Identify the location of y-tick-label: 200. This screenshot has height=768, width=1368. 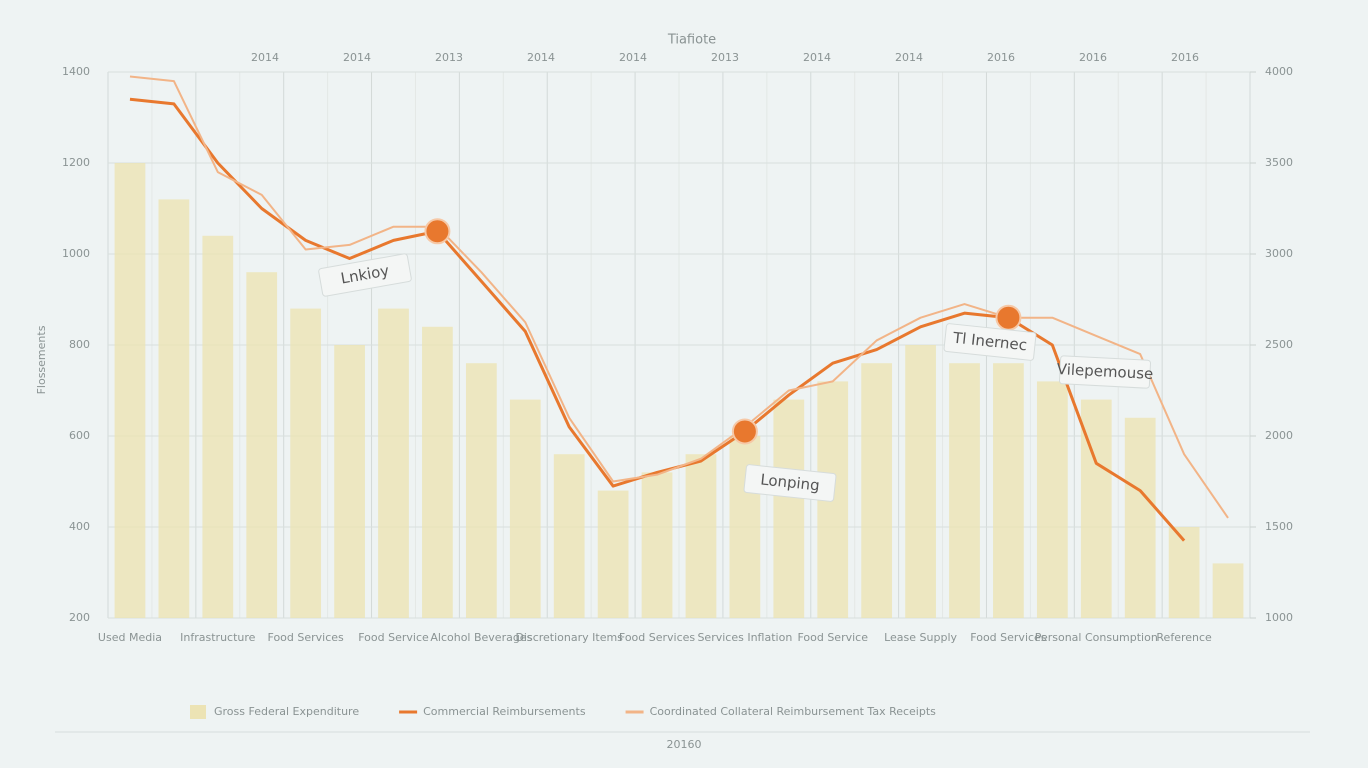
(79, 617).